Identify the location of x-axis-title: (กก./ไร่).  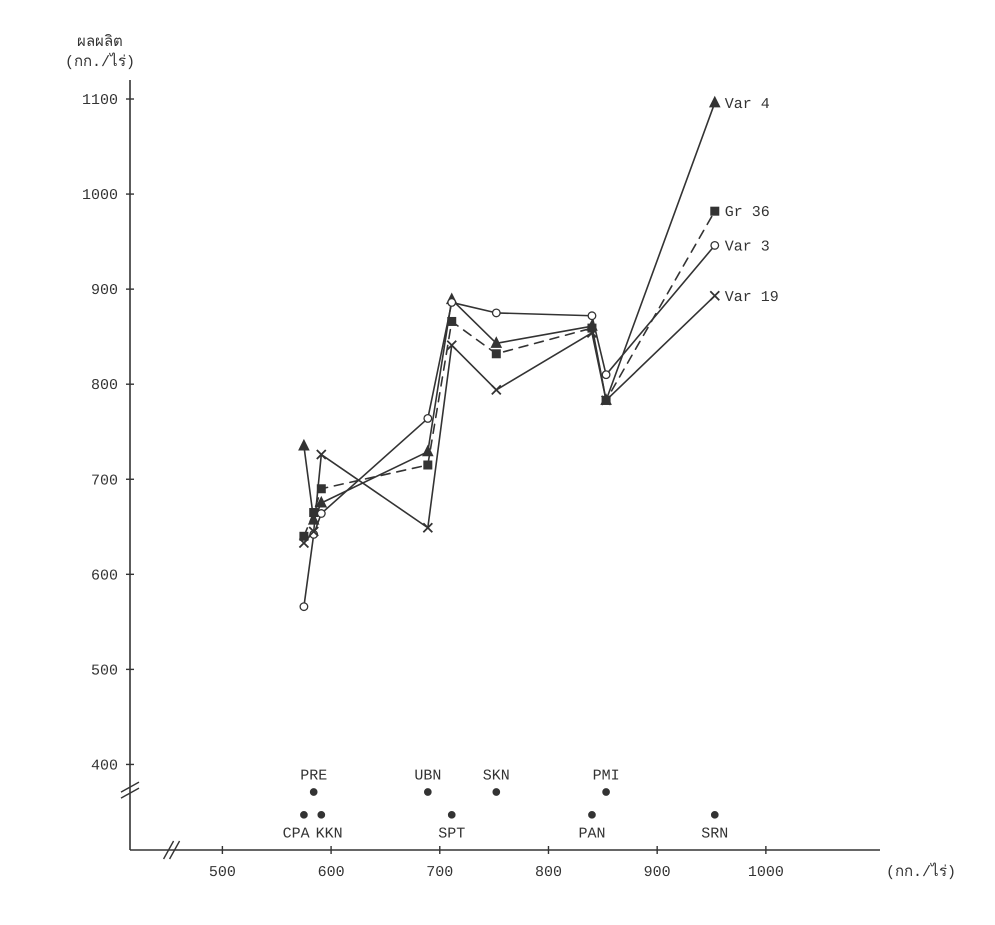
(921, 872).